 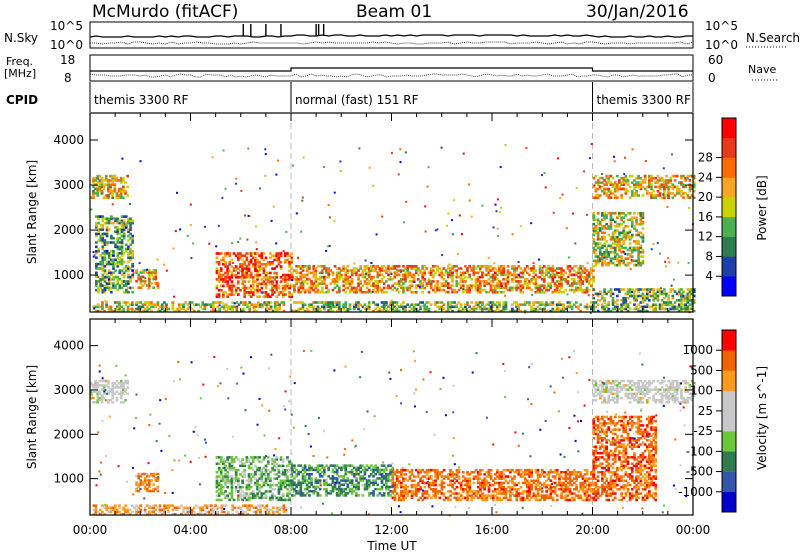 I want to click on nsky-top-label: 10^5, so click(x=66, y=26).